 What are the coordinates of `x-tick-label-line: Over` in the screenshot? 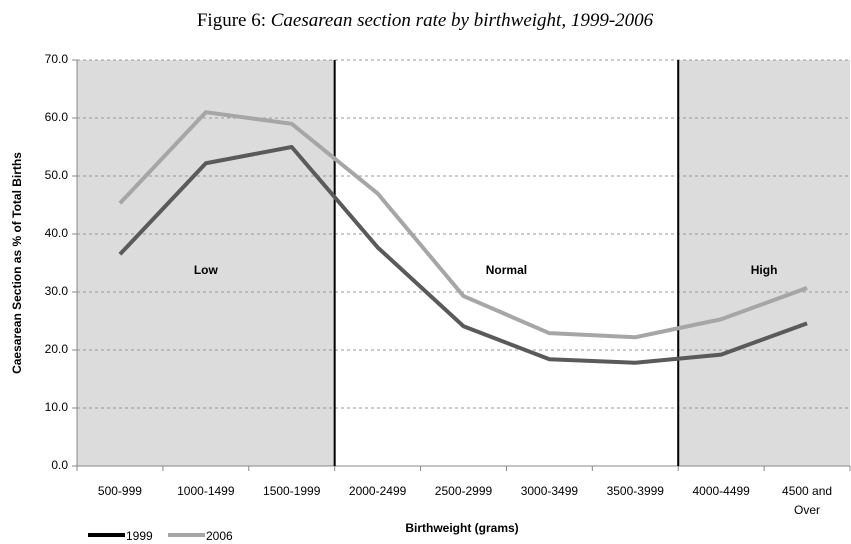 It's located at (807, 510).